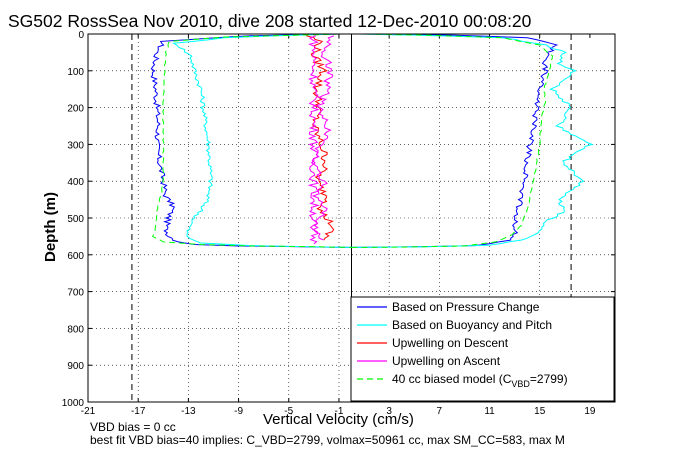 The image size is (681, 454). Describe the element at coordinates (133, 427) in the screenshot. I see `footer-line-1: VBD bias = 0 cc` at that location.